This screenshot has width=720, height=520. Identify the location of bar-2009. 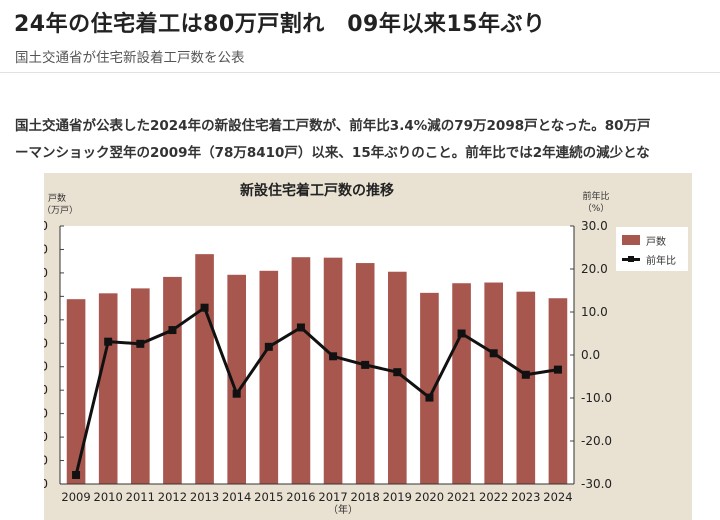
(76, 391).